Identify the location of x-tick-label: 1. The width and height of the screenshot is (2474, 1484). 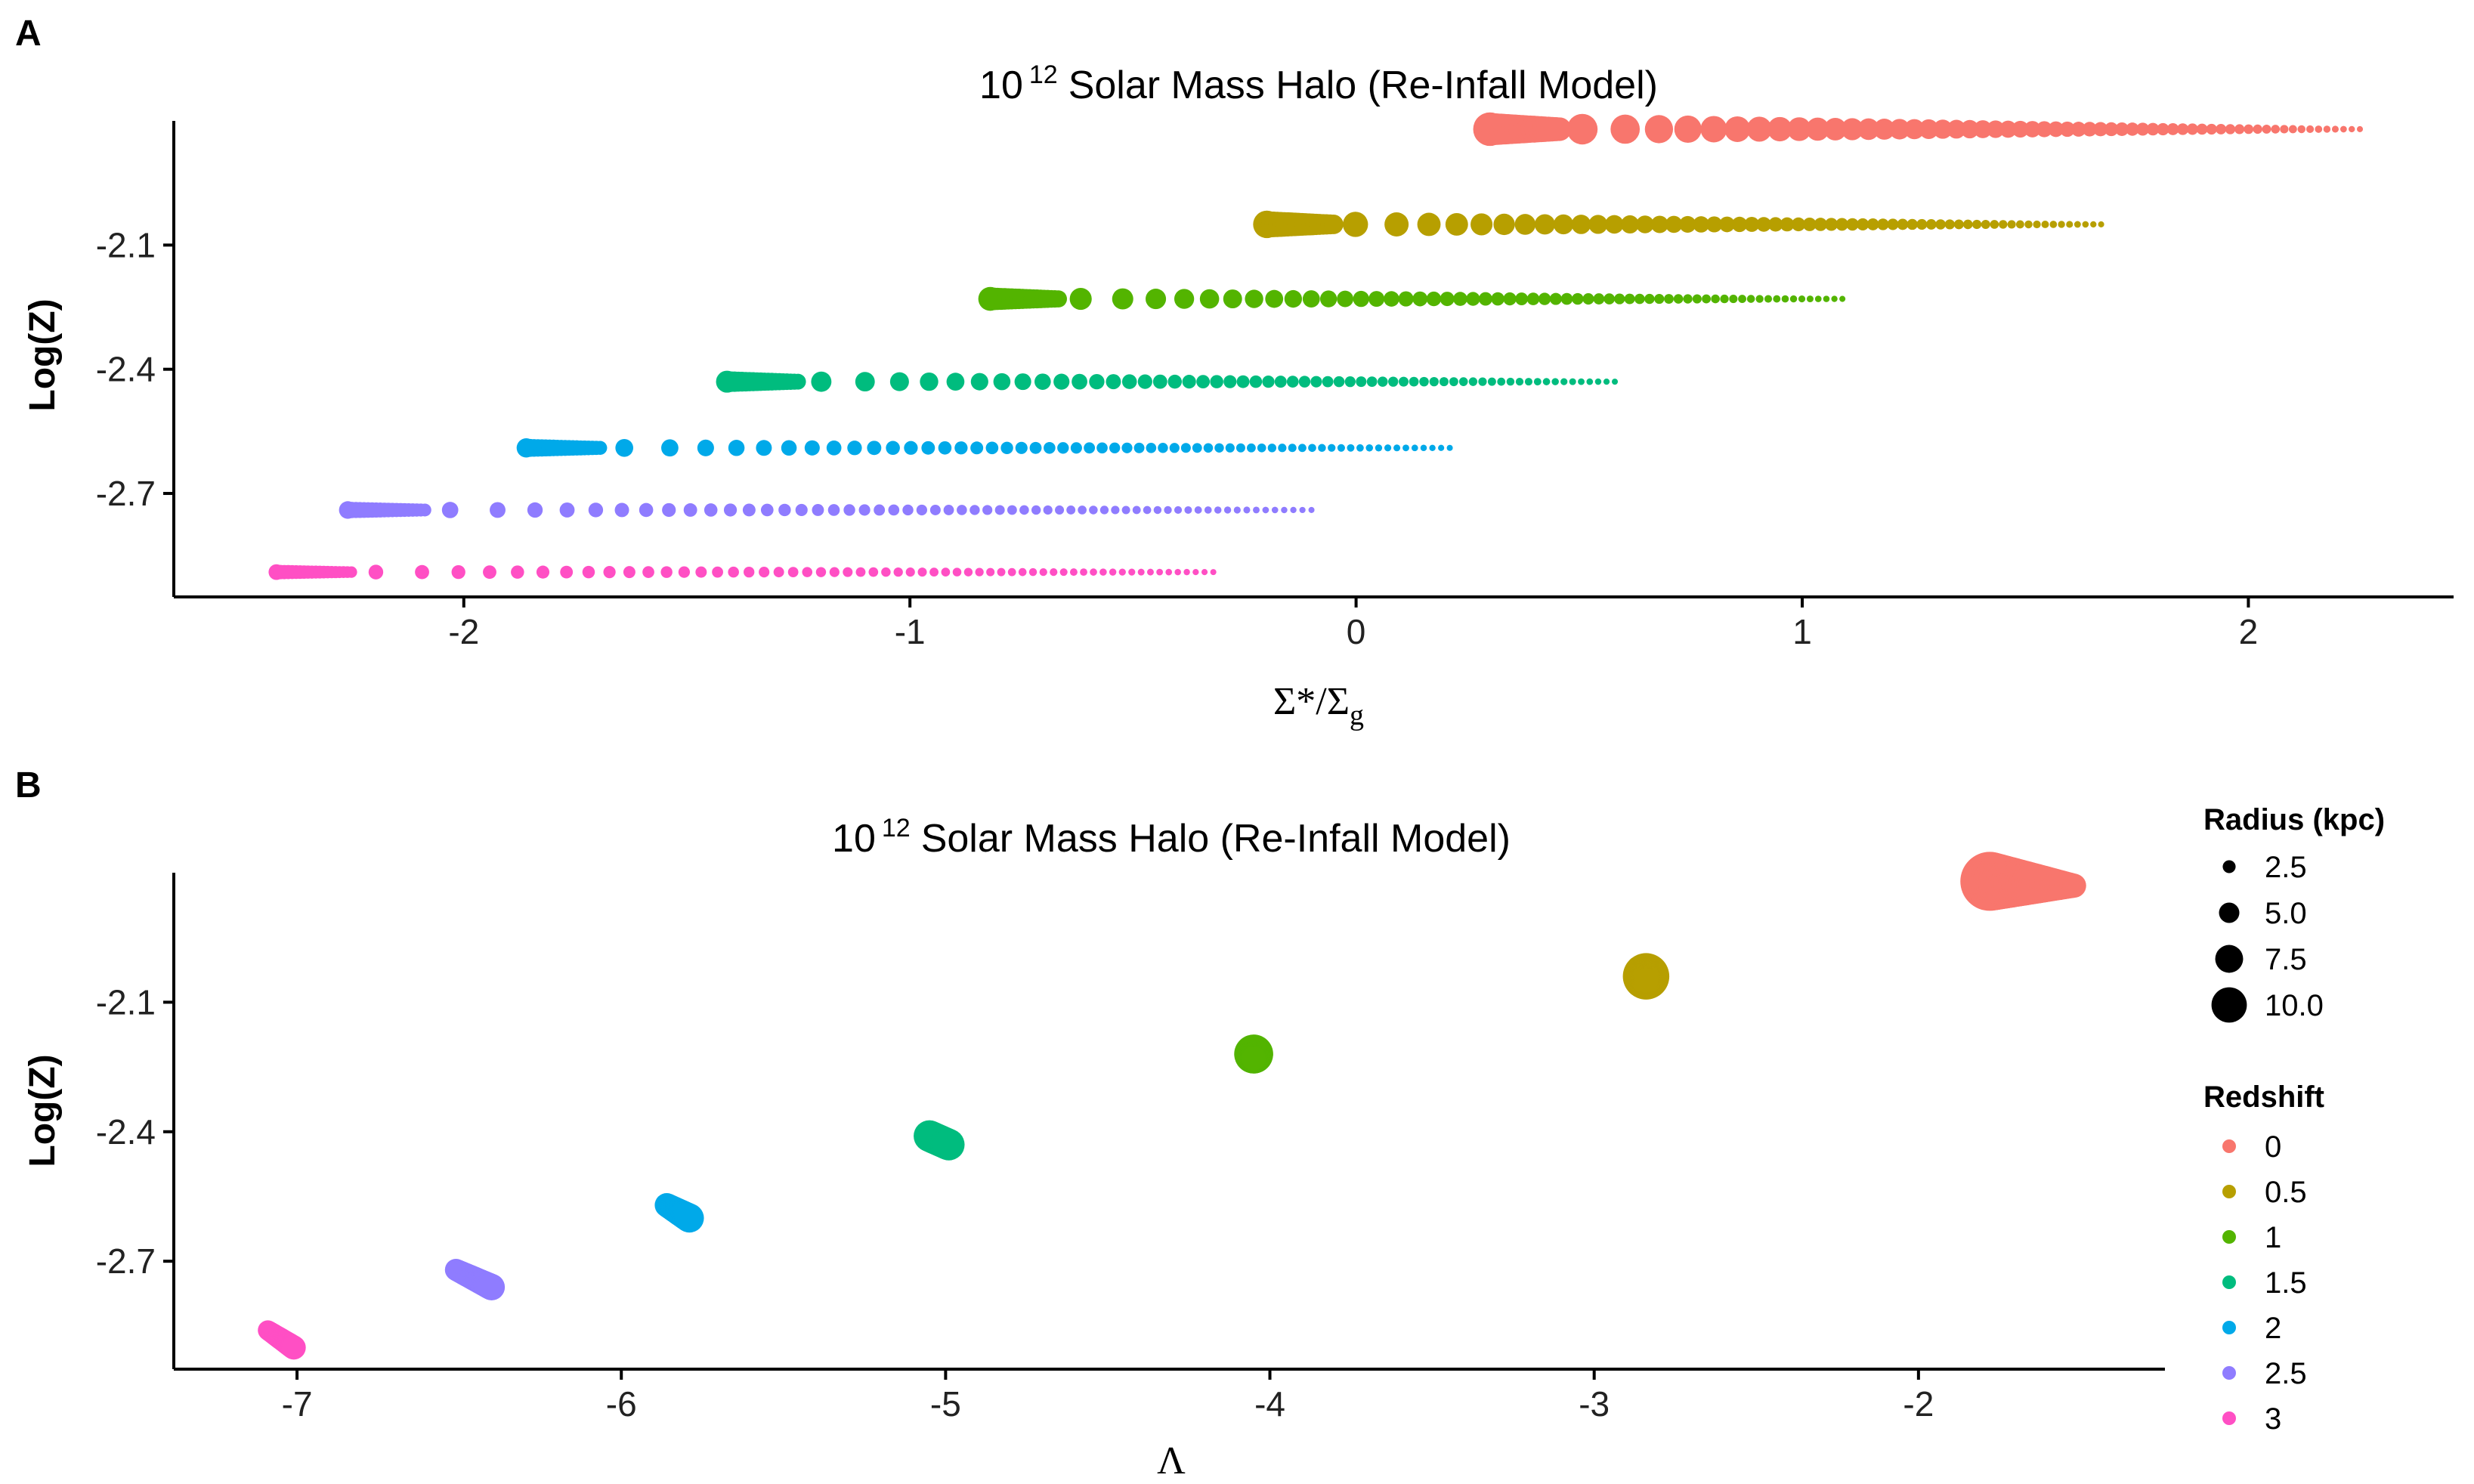
(1802, 632).